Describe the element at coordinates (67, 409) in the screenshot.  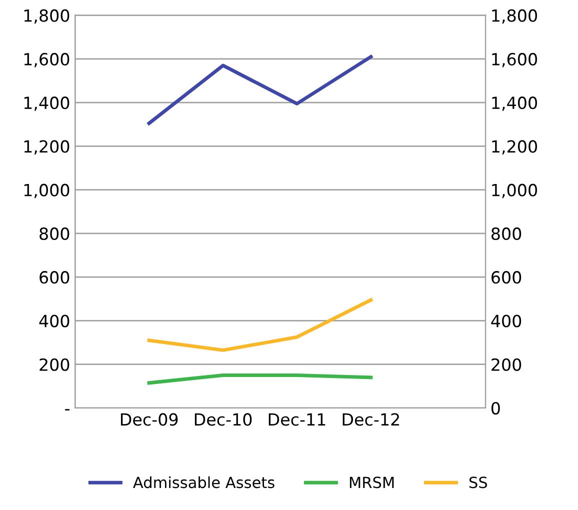
I see `y-tick-label: -` at that location.